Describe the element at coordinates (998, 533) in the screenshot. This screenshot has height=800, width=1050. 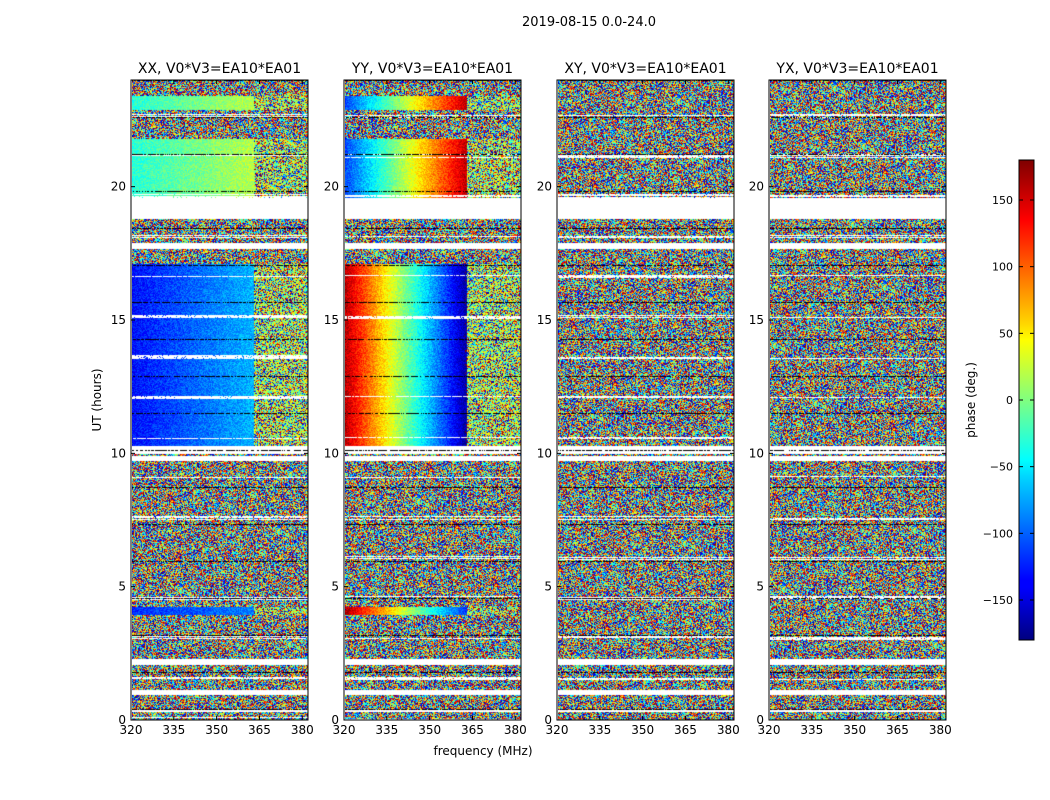
I see `colorbar-tick-label: −100` at that location.